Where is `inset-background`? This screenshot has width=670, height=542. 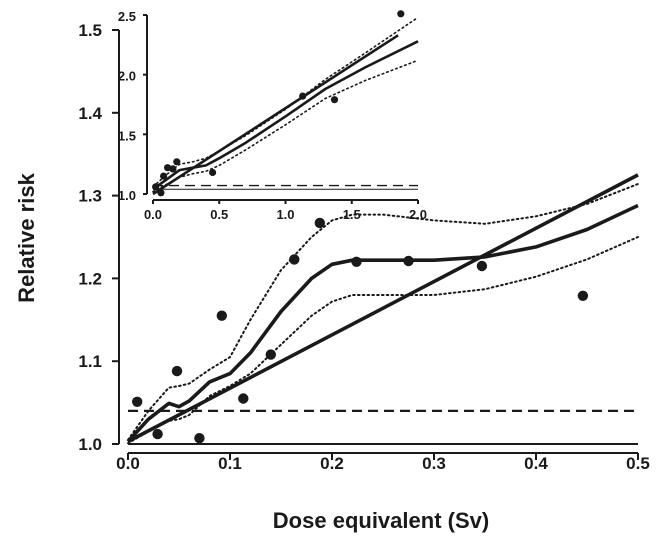
inset-background is located at coordinates (285, 102).